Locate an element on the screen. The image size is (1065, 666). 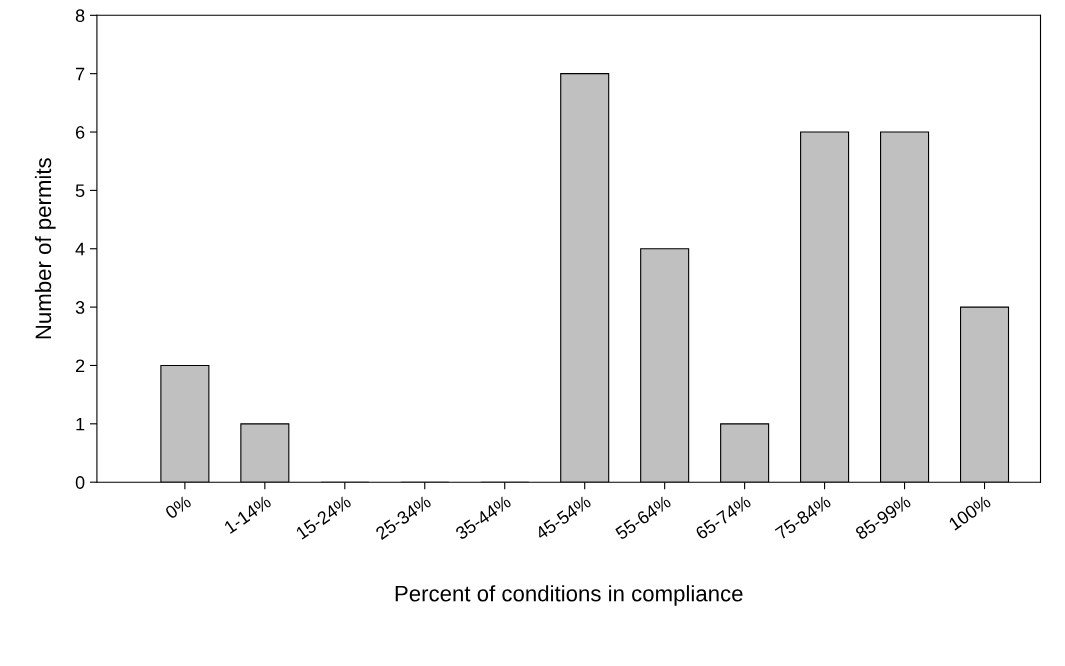
y-tick-label: 1 is located at coordinates (80, 424).